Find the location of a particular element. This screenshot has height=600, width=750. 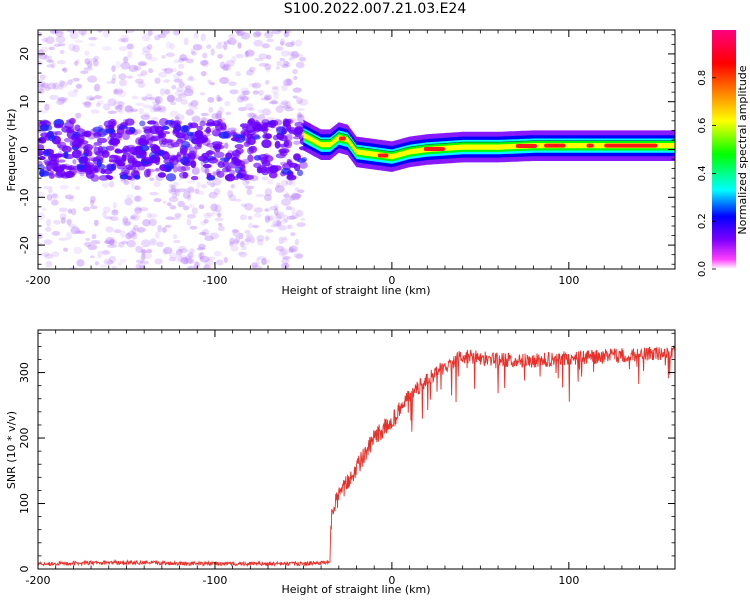

signal-band-layer is located at coordinates (489, 146).